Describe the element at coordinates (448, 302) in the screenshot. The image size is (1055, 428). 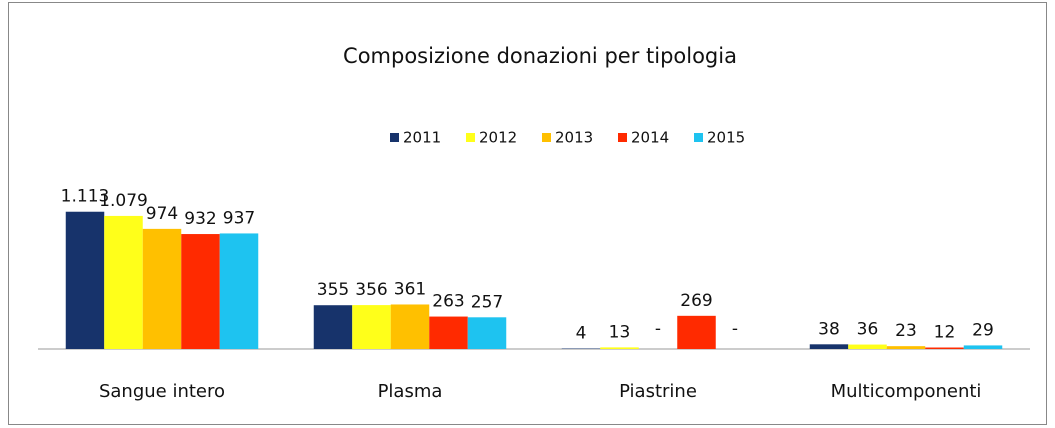
I see `data-label: 263` at that location.